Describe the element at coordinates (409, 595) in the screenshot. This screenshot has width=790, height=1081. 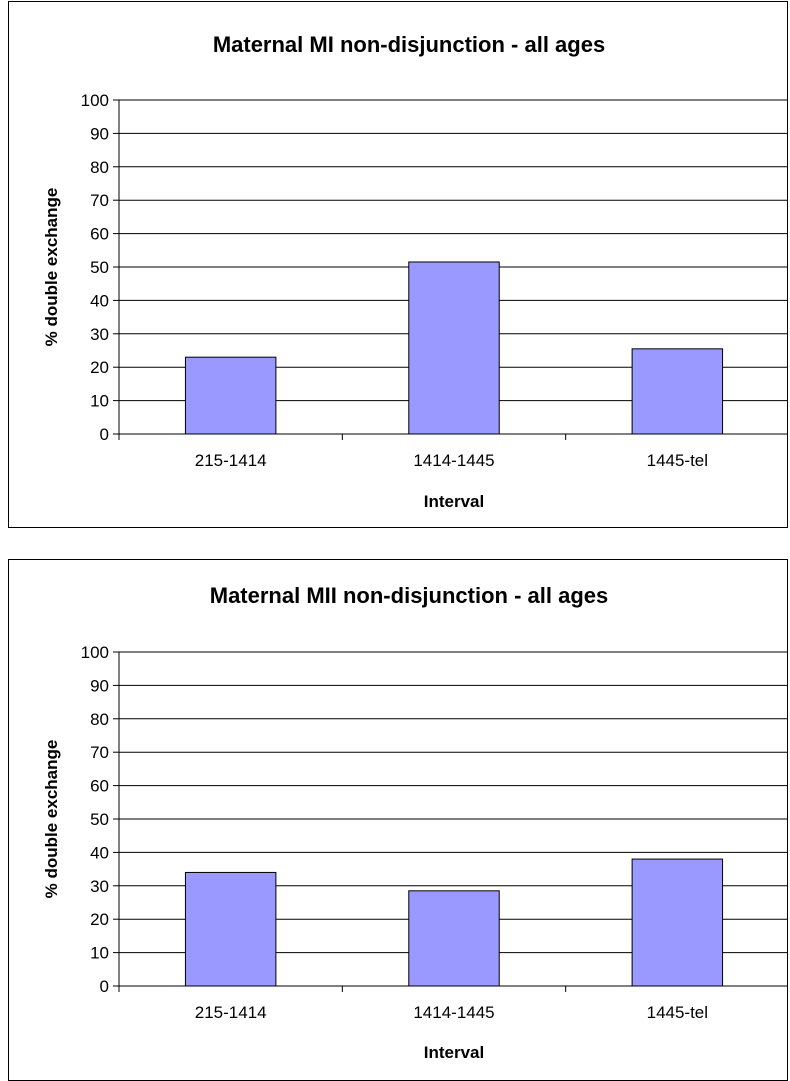
I see `chart-title: Maternal MII non-disjunction - all ages` at that location.